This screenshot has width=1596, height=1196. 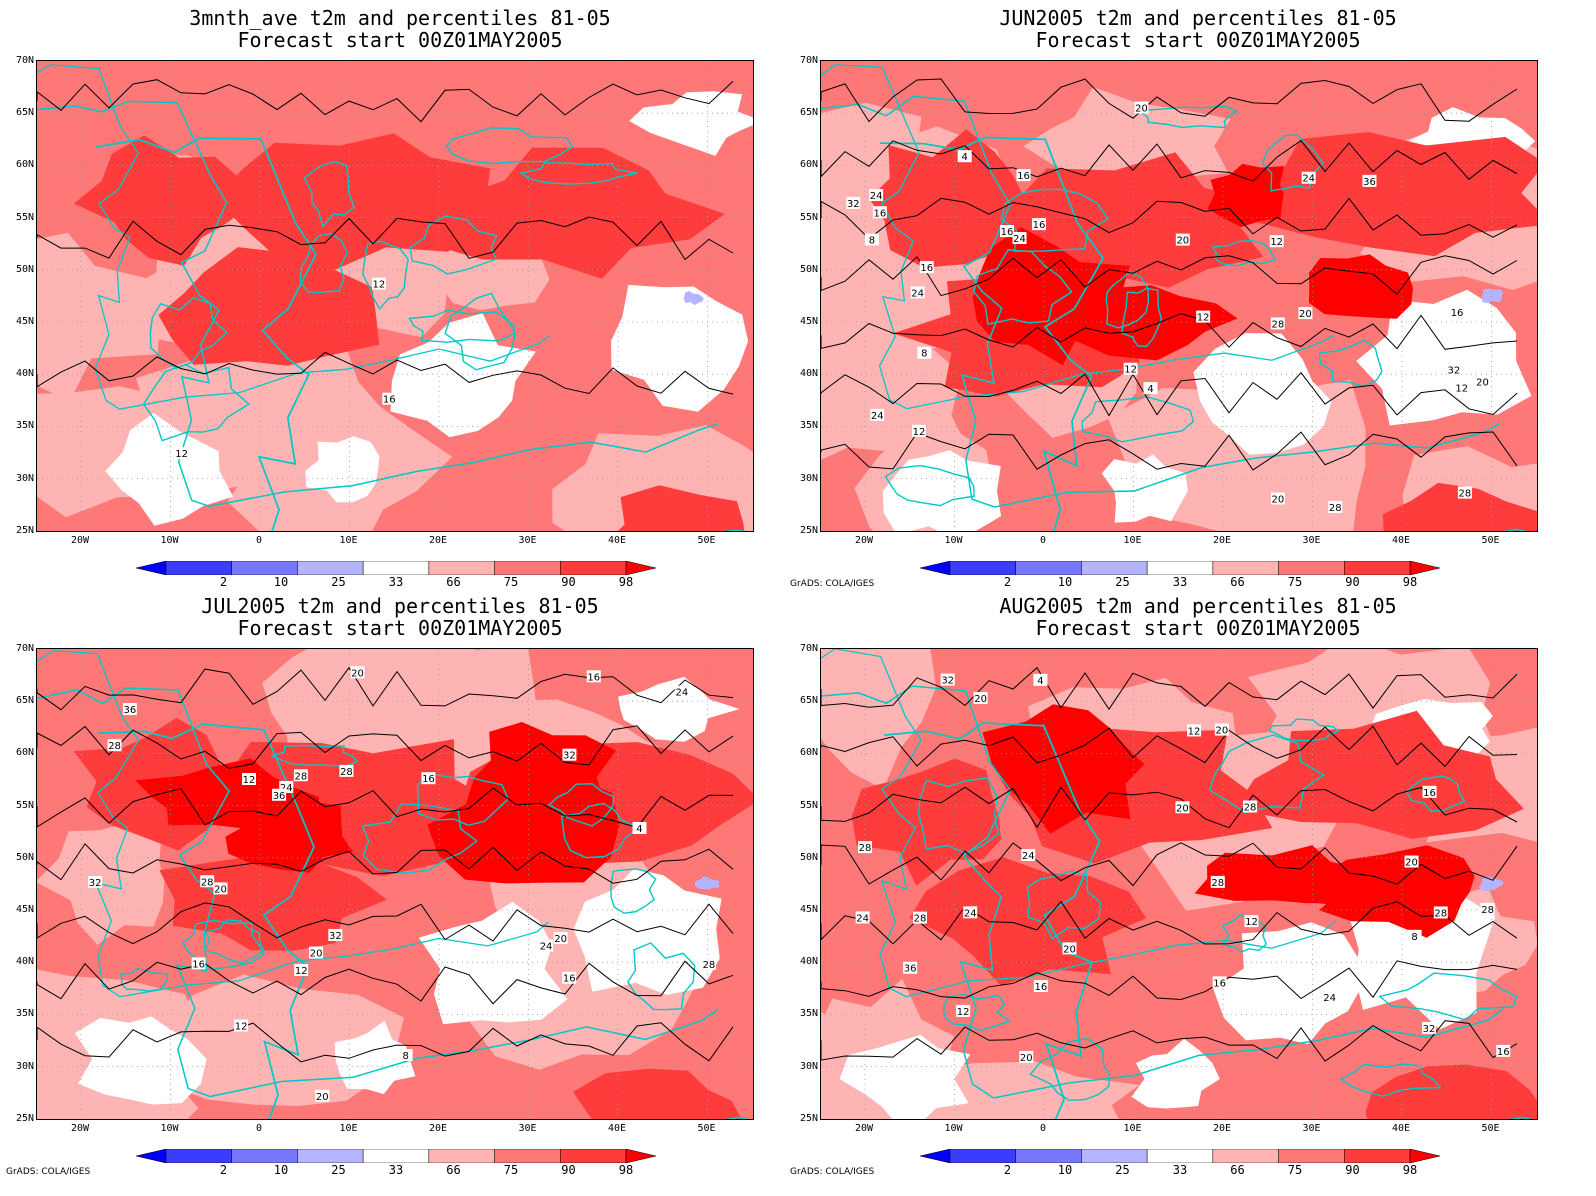 I want to click on contour-label: 4, so click(x=639, y=828).